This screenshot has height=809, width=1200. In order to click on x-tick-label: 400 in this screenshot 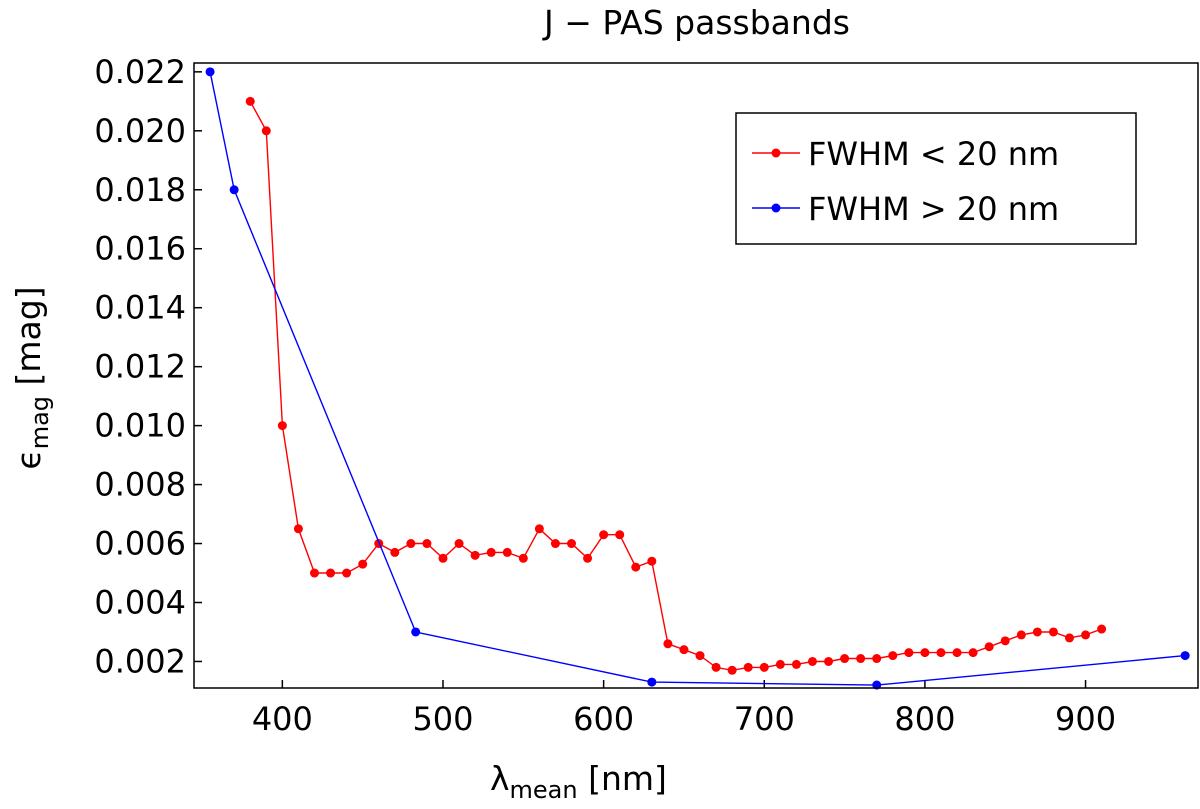, I will do `click(282, 719)`.